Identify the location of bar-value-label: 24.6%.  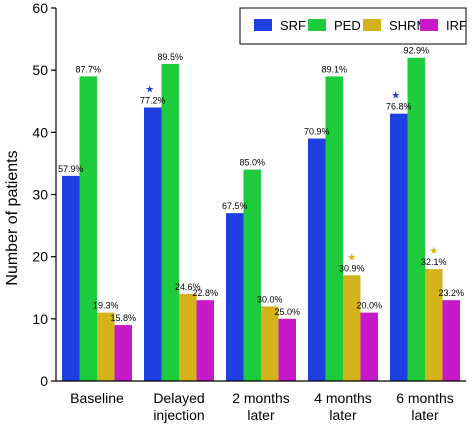
(188, 287).